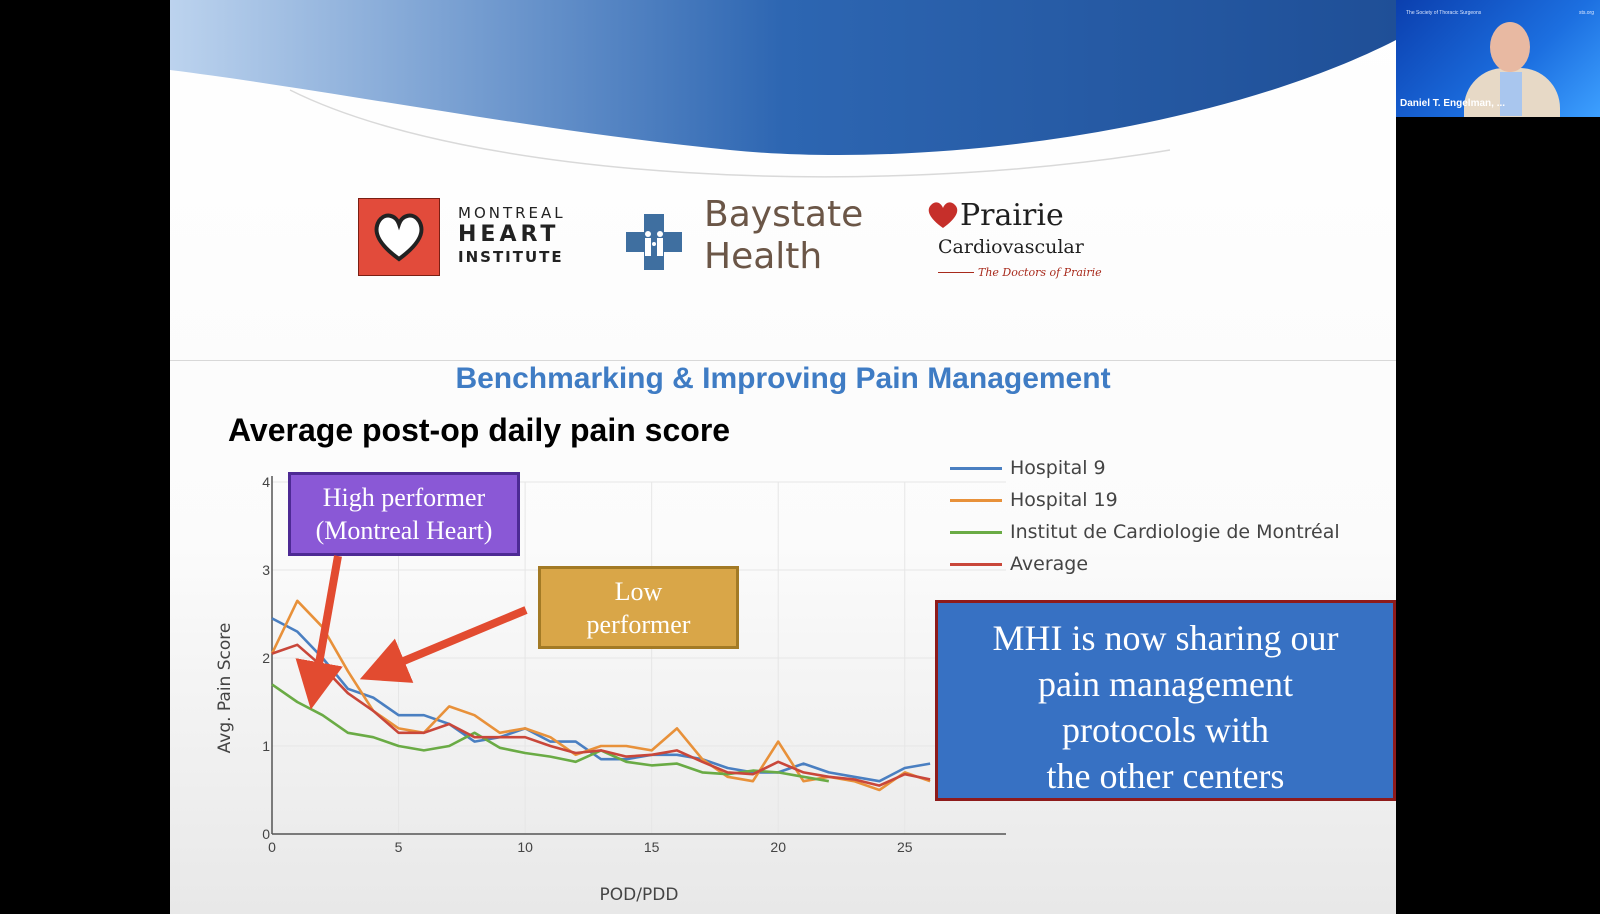 Image resolution: width=1600 pixels, height=914 pixels. What do you see at coordinates (638, 624) in the screenshot?
I see `callout-line: performer` at bounding box center [638, 624].